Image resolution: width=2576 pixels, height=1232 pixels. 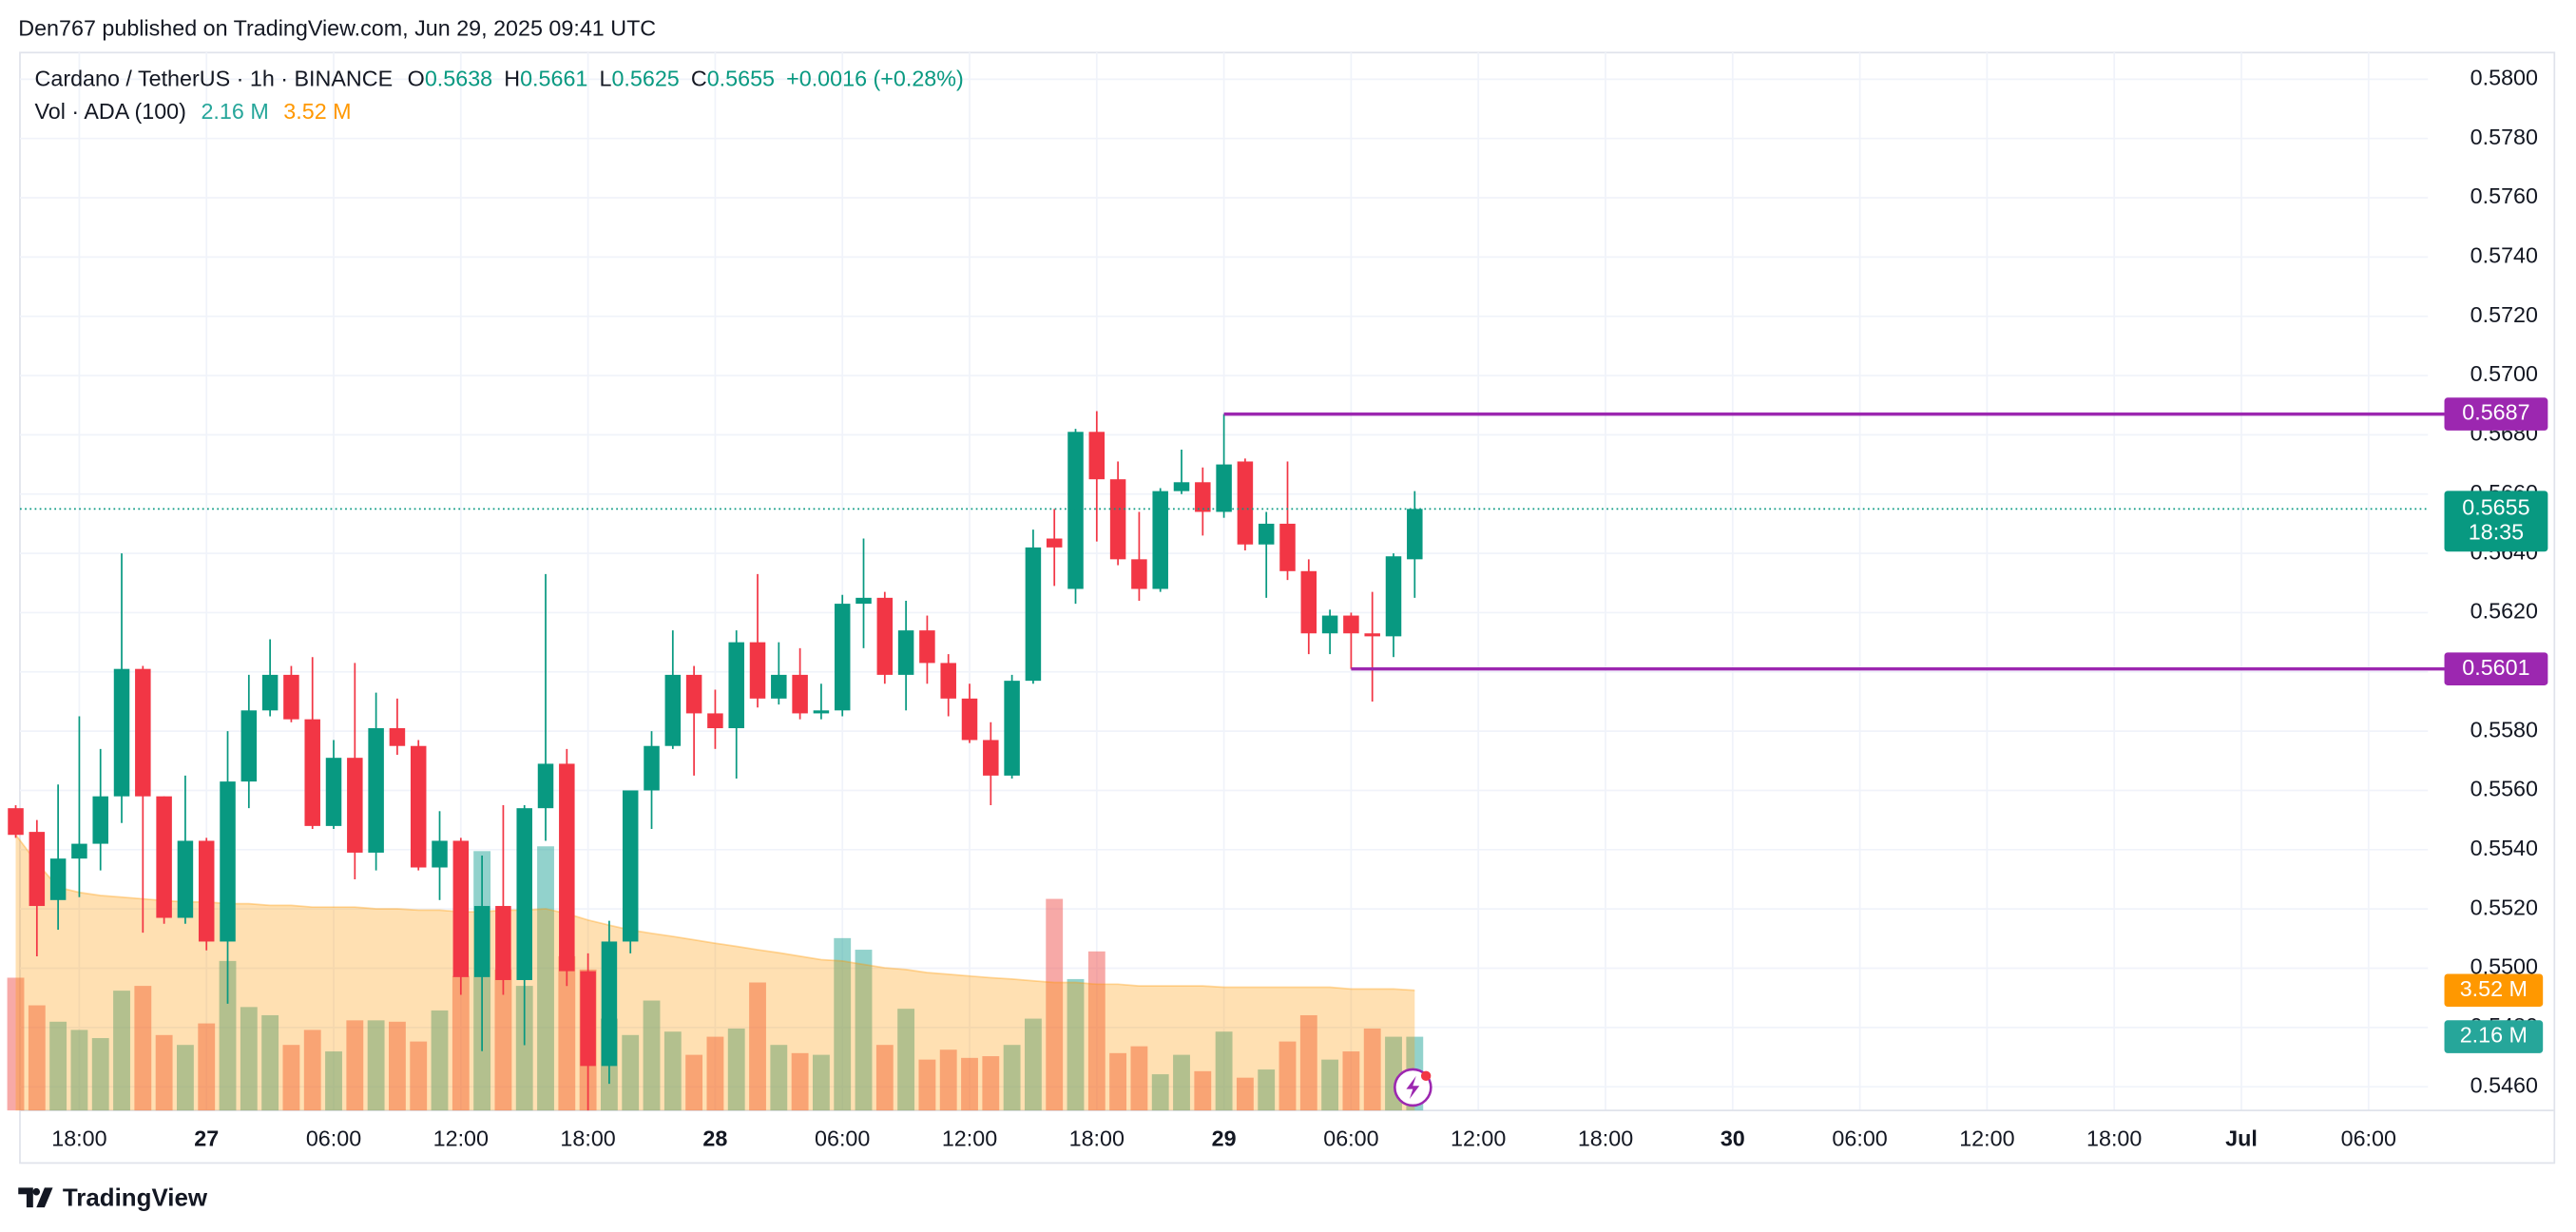 What do you see at coordinates (1224, 1138) in the screenshot?
I see `x-tick-label: 29` at bounding box center [1224, 1138].